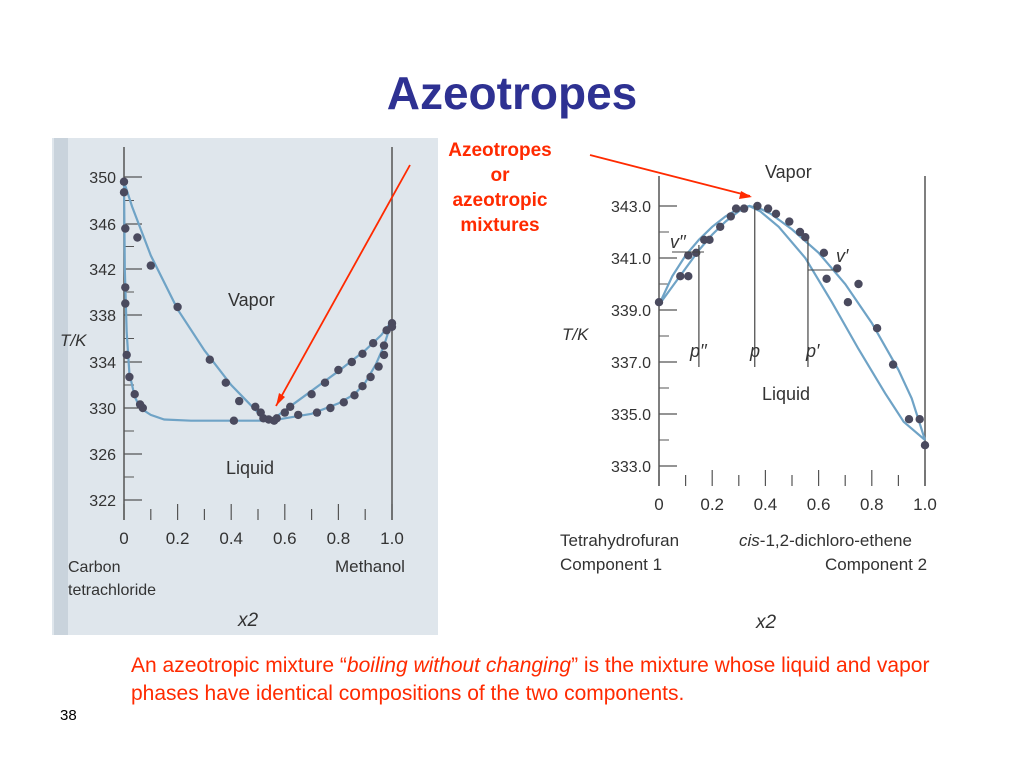 The width and height of the screenshot is (1024, 768). What do you see at coordinates (61, 386) in the screenshot?
I see `left-panel-edge` at bounding box center [61, 386].